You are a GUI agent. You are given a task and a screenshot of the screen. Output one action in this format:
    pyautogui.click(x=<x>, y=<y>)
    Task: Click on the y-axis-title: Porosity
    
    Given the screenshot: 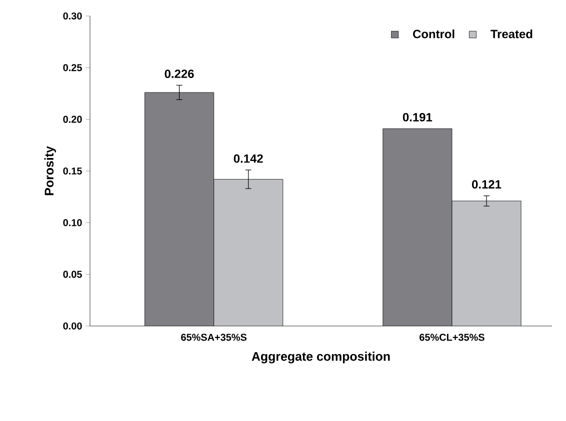 What is the action you would take?
    pyautogui.click(x=50, y=171)
    